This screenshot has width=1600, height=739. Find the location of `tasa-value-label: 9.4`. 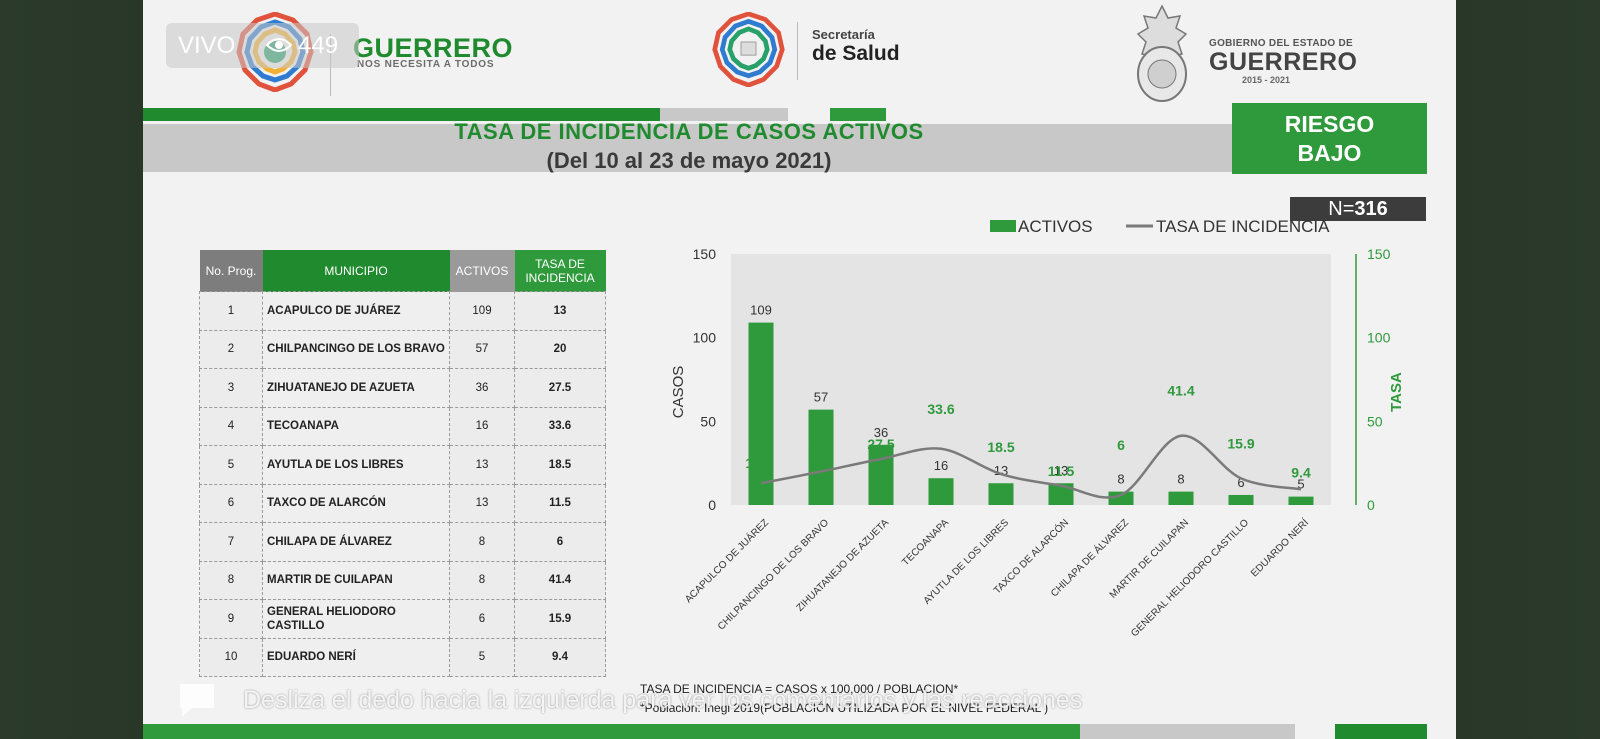

tasa-value-label: 9.4 is located at coordinates (1301, 472).